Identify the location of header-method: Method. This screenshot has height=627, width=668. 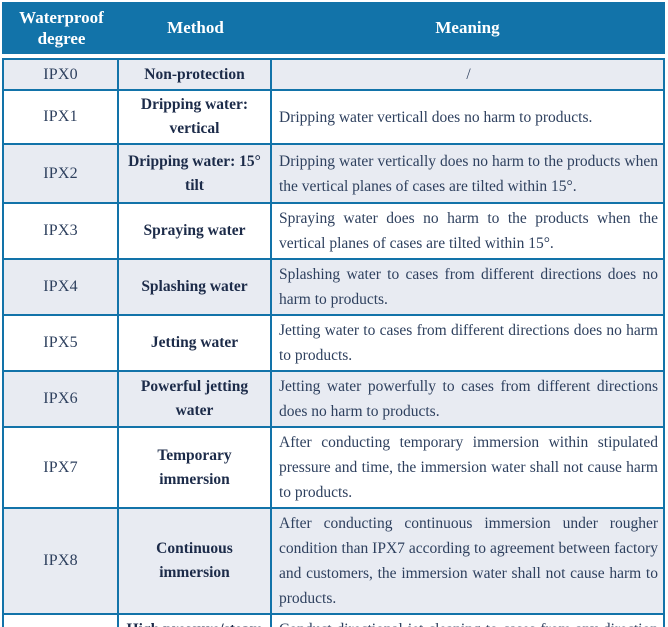
(195, 28).